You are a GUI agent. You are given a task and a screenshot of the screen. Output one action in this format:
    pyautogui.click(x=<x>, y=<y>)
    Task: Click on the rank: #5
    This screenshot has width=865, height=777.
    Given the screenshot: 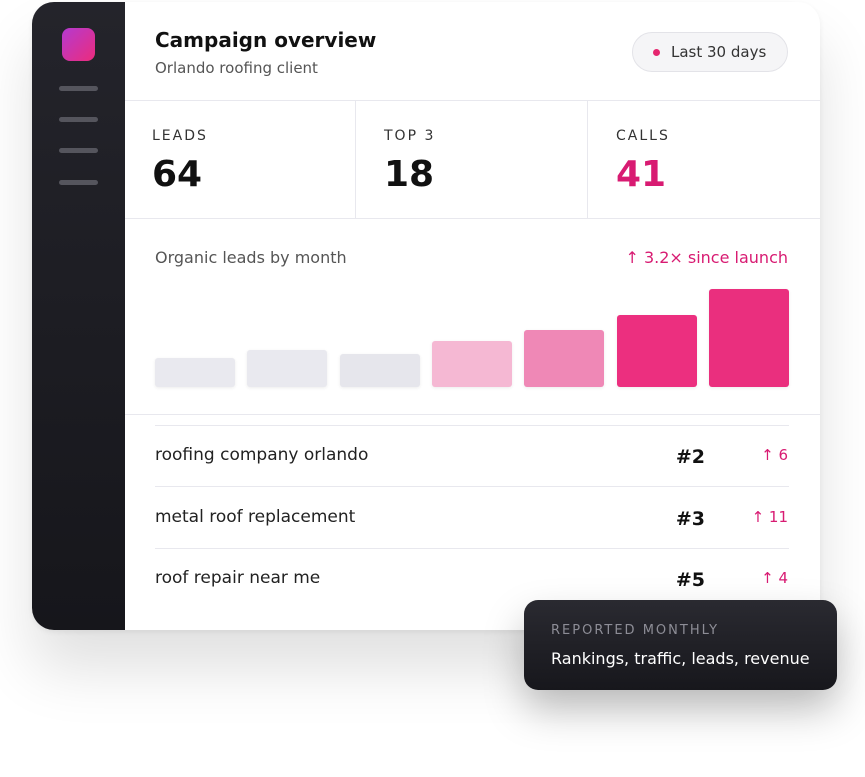 What is the action you would take?
    pyautogui.click(x=690, y=580)
    